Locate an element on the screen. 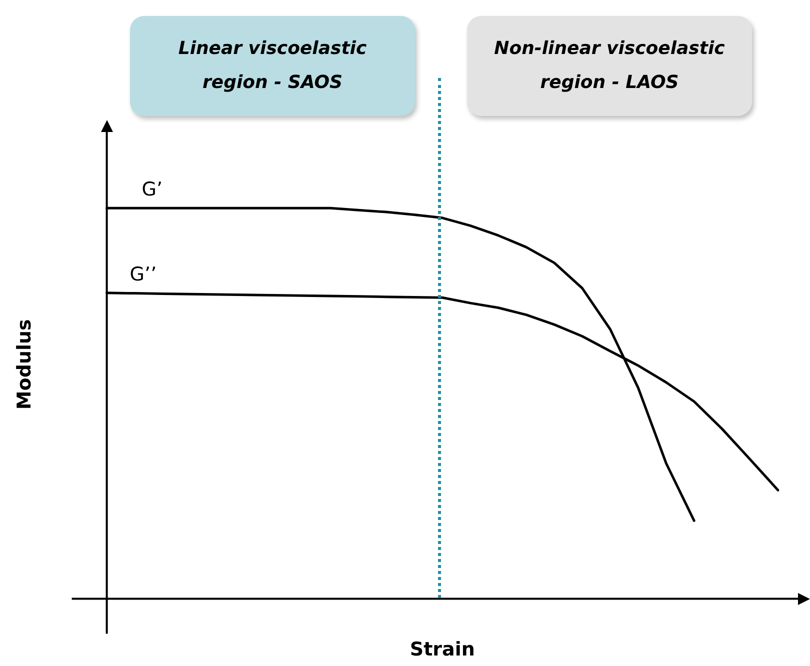 The width and height of the screenshot is (810, 666). series-label: G’’ is located at coordinates (143, 274).